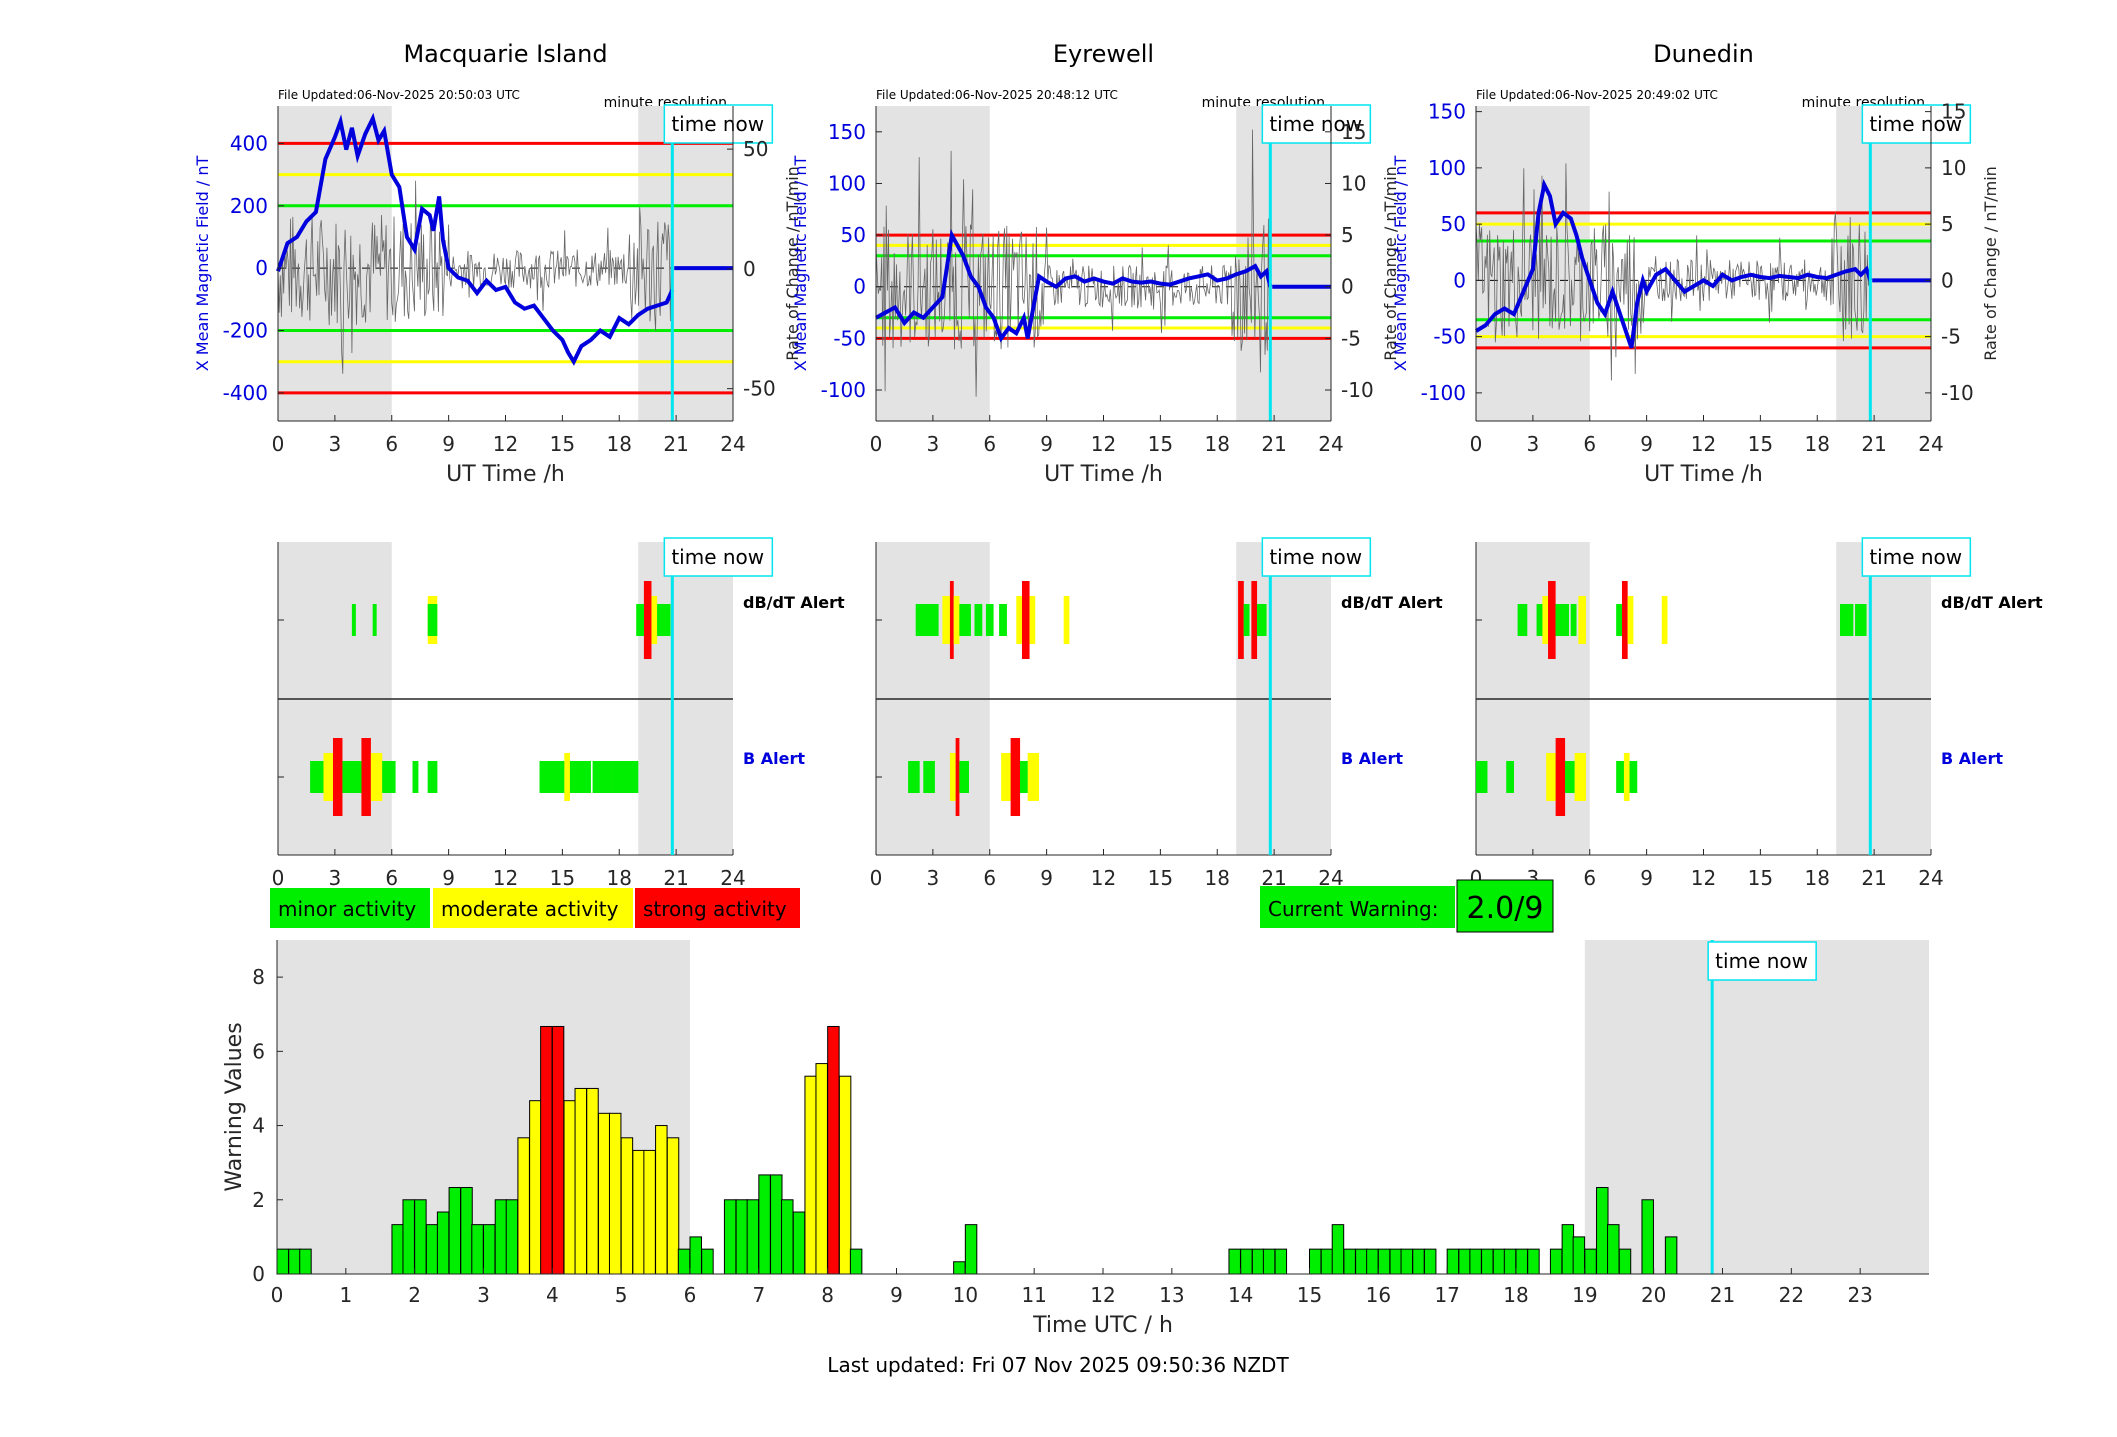 This screenshot has width=2117, height=1437. What do you see at coordinates (1992, 602) in the screenshot?
I see `dbdt-alert-label: dB/dT Alert` at bounding box center [1992, 602].